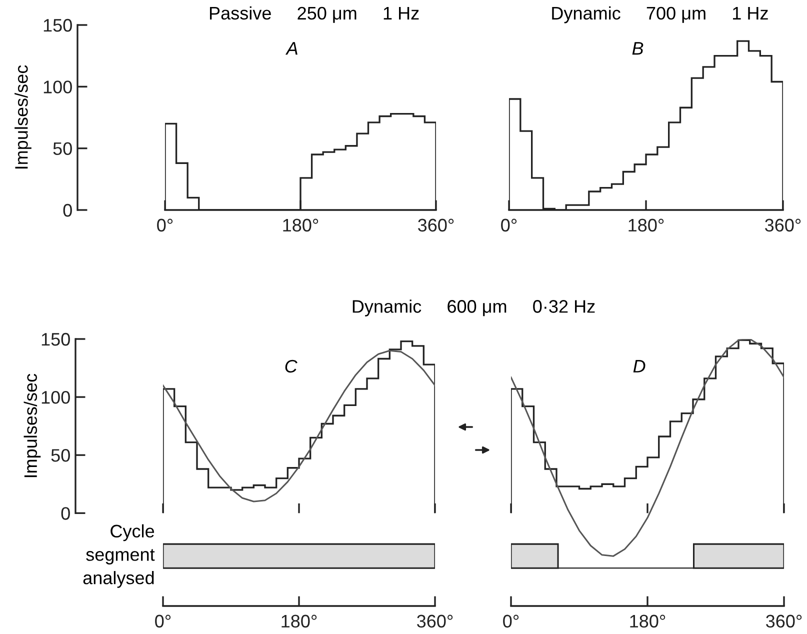 This screenshot has height=634, width=807. I want to click on chart-title: Dynamic 700 μm 1 Hz, so click(660, 15).